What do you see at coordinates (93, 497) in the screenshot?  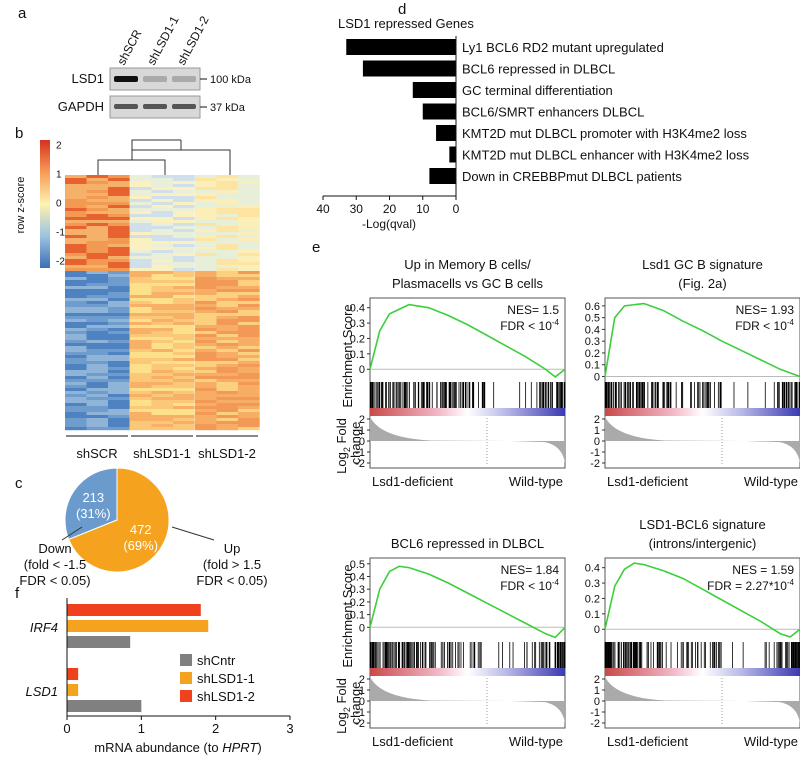 I see `pie-value-label: 213` at bounding box center [93, 497].